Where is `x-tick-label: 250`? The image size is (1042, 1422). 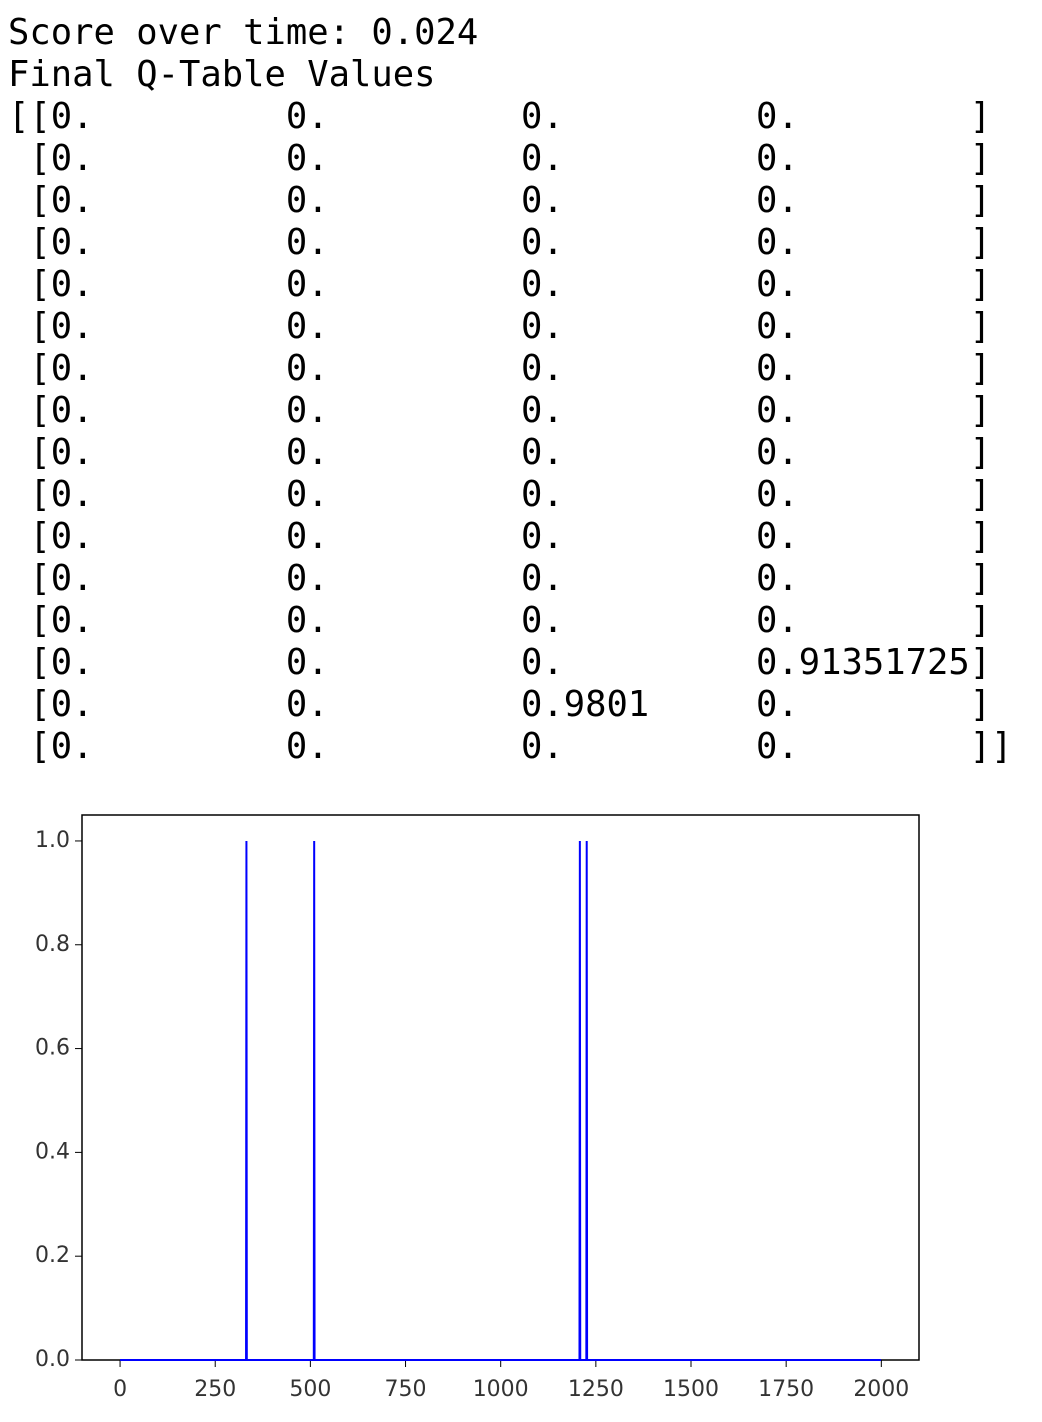
x-tick-label: 250 is located at coordinates (215, 1389).